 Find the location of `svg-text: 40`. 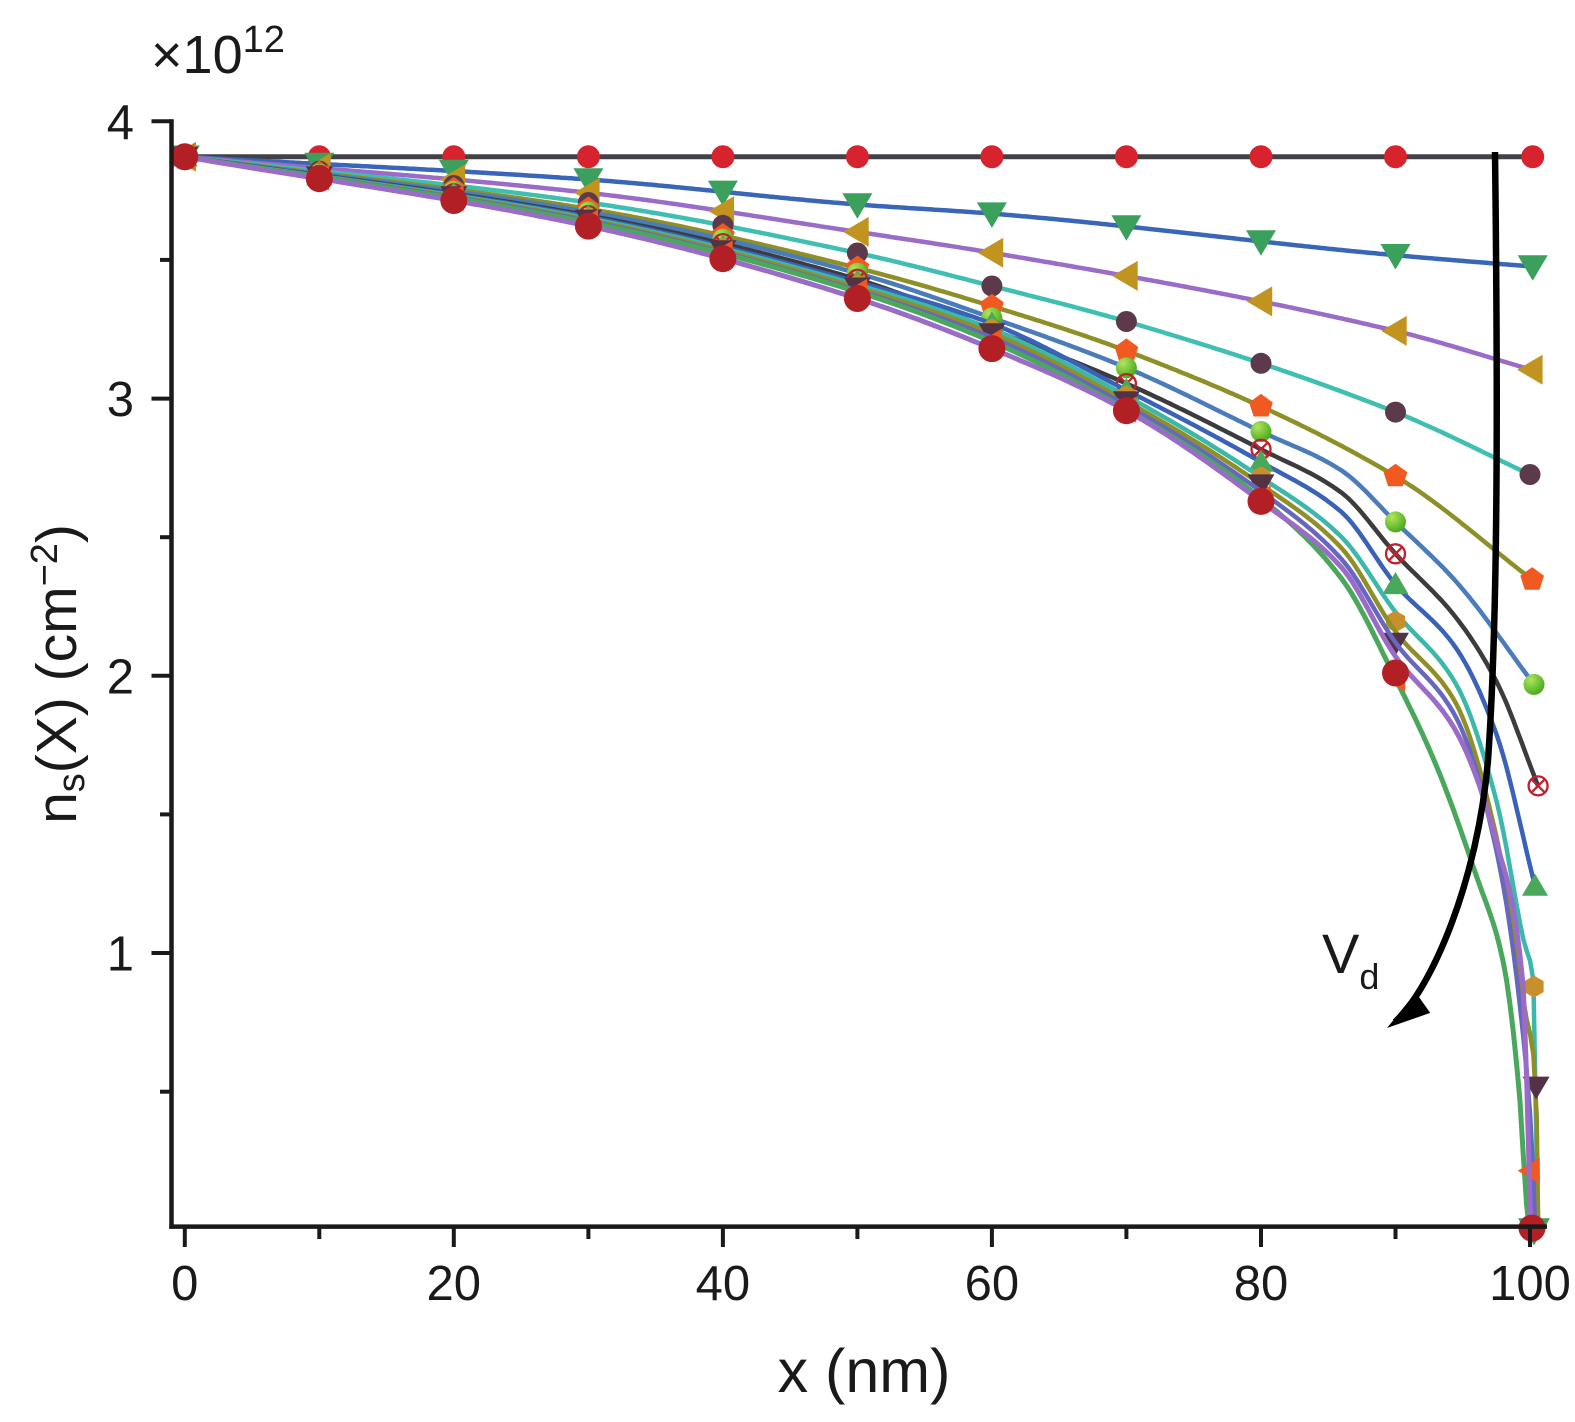

svg-text: 40 is located at coordinates (723, 1284).